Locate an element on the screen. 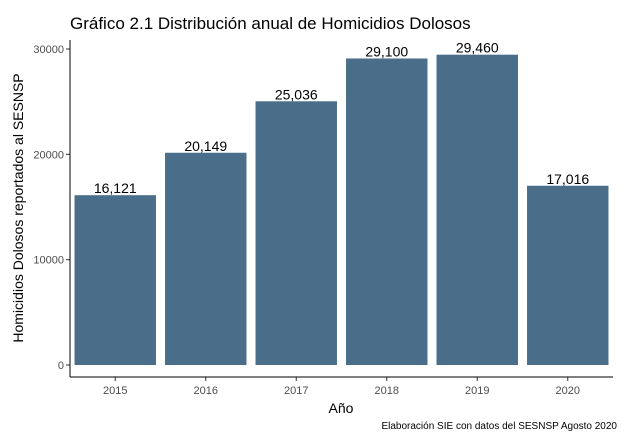 This screenshot has width=621, height=433. data-label-2017: 25,036 is located at coordinates (296, 94).